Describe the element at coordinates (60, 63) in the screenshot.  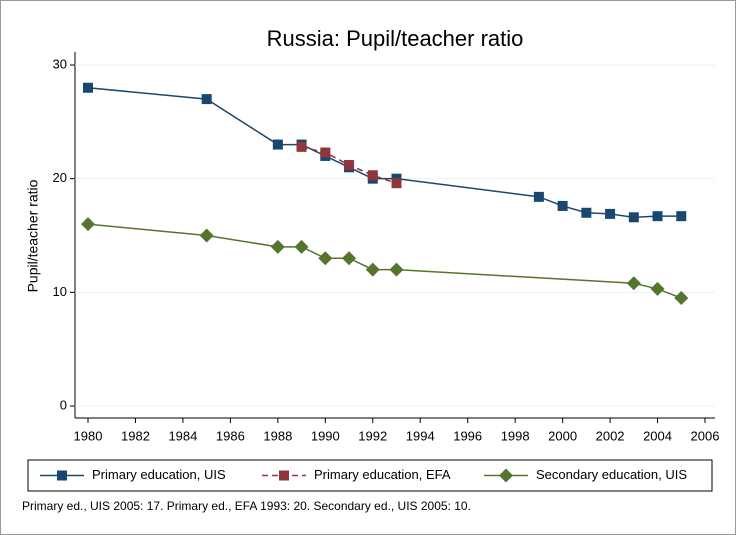
I see `y-tick-label: 30` at that location.